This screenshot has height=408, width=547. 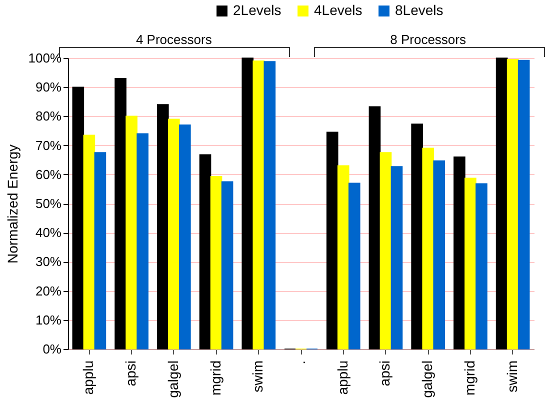 I want to click on legend-label: 2Levels, so click(x=257, y=10).